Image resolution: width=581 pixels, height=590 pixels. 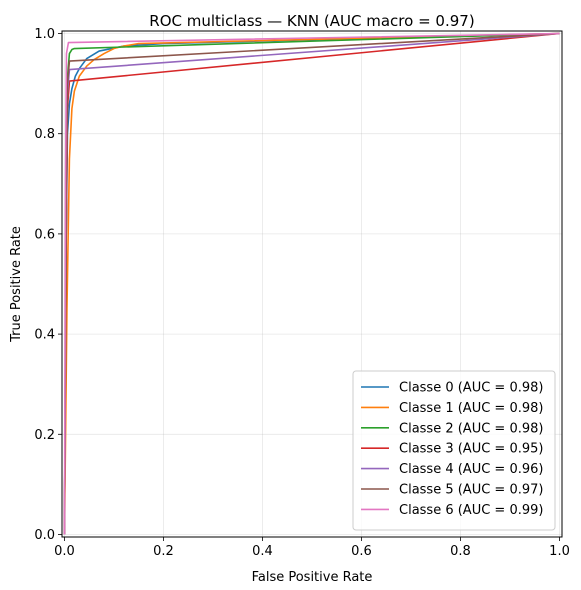 I want to click on y-tick-label: 0.4, so click(x=44, y=335).